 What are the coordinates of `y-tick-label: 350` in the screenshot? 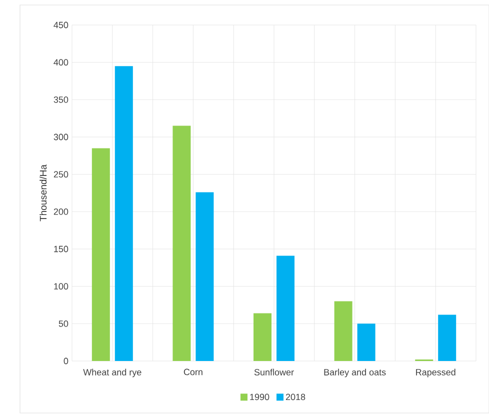 It's located at (61, 99).